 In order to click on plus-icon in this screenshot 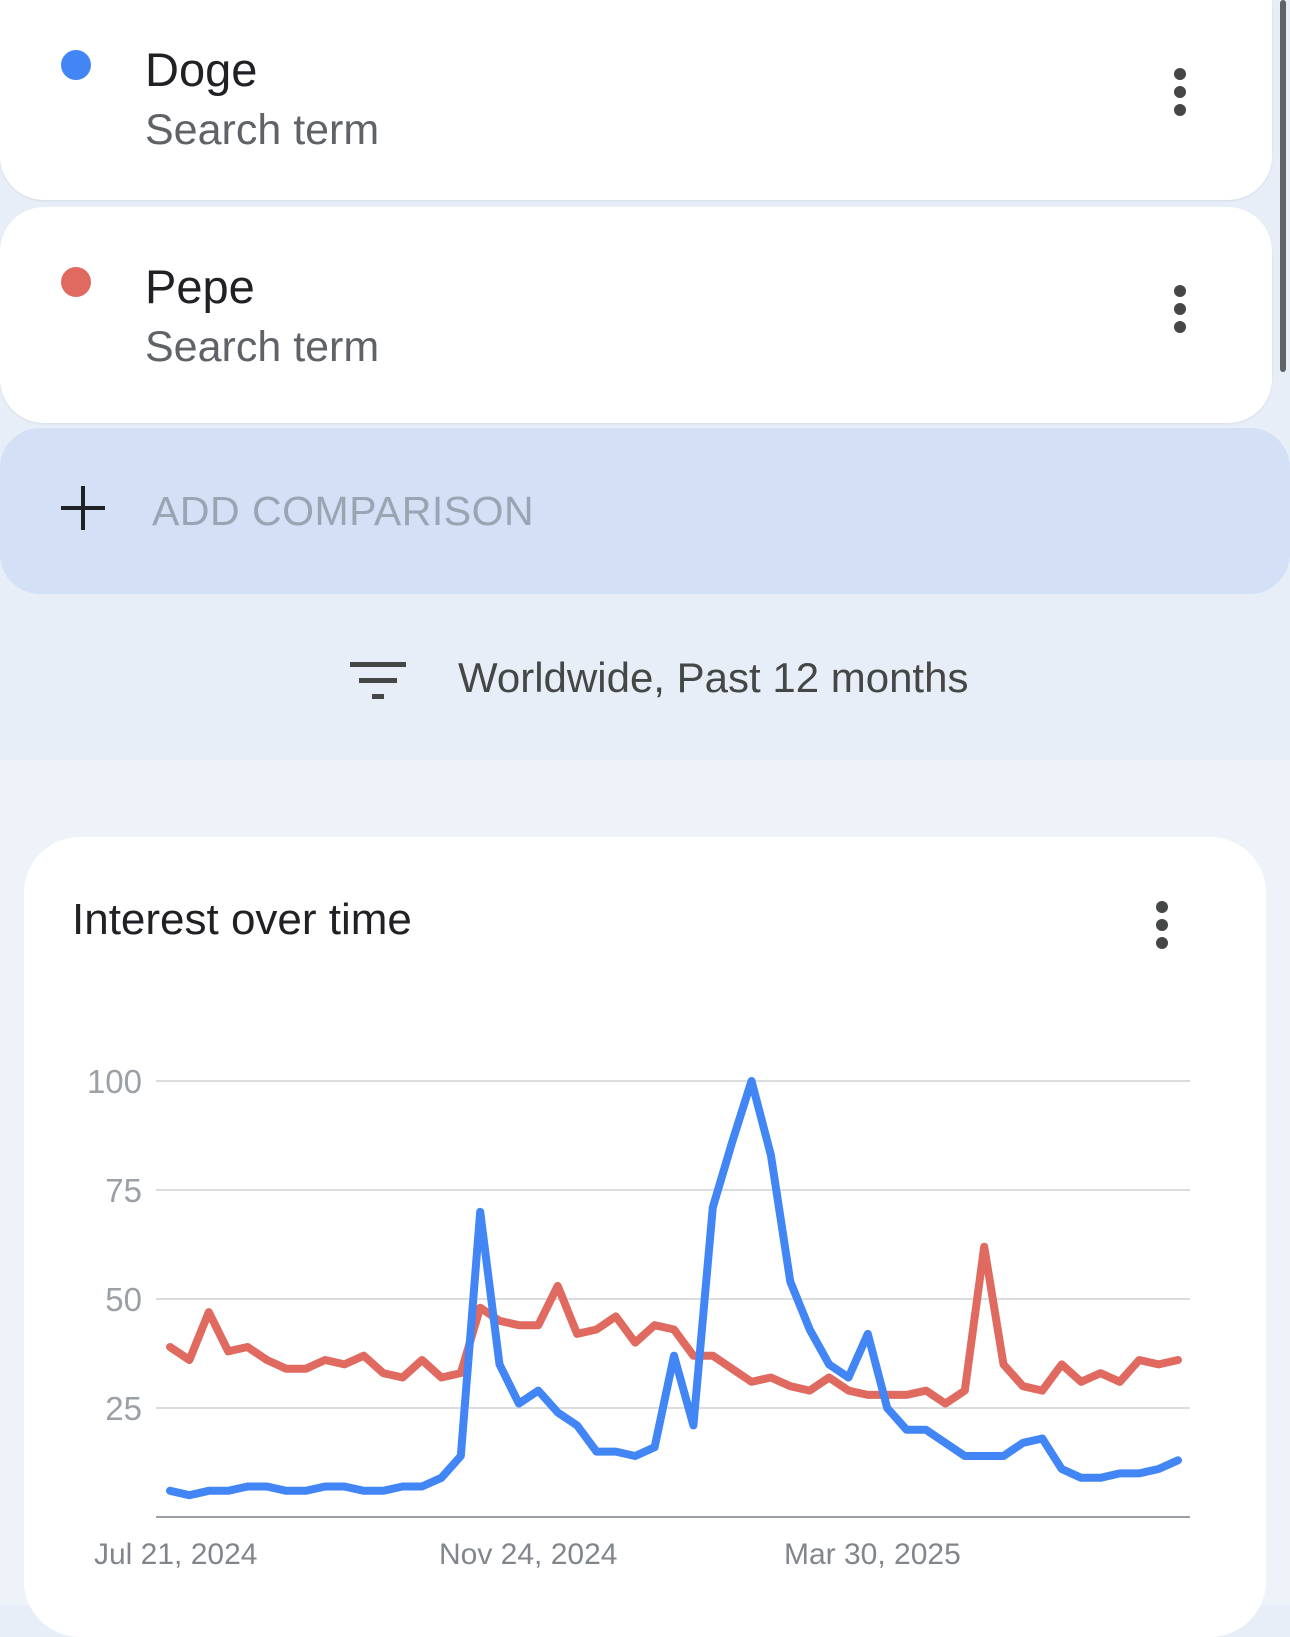, I will do `click(83, 508)`.